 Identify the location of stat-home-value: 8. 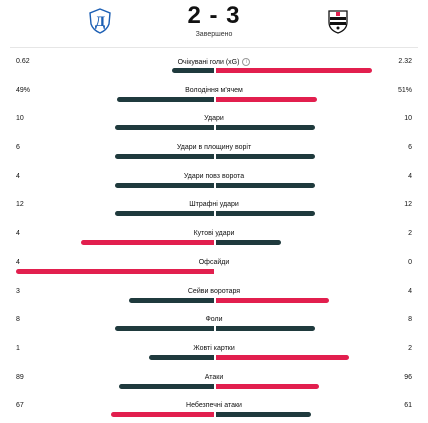
(18, 320).